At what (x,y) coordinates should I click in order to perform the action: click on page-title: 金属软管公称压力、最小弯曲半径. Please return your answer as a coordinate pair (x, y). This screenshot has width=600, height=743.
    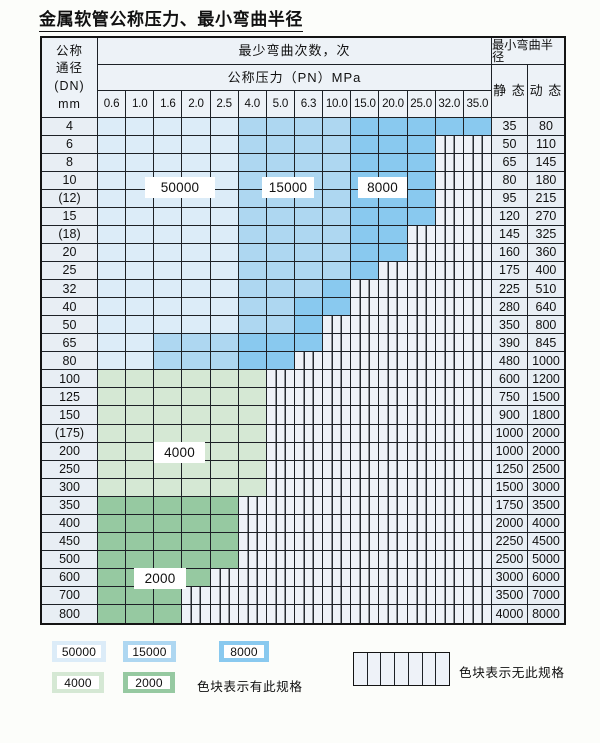
    Looking at the image, I should click on (171, 18).